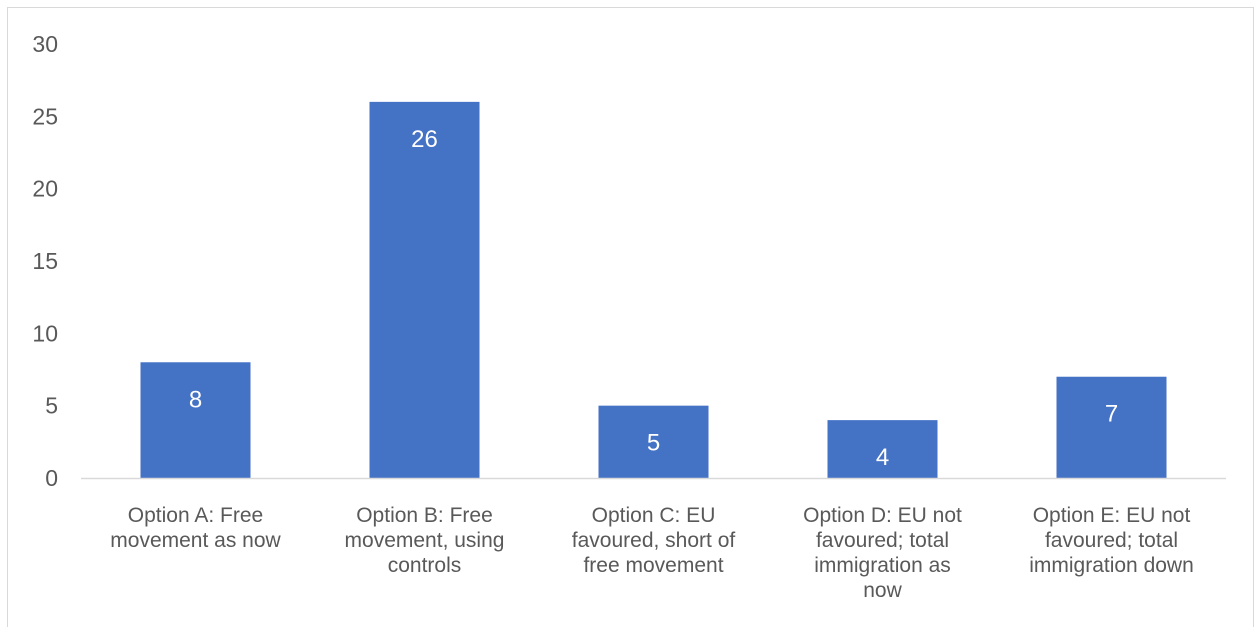 This screenshot has width=1255, height=627. I want to click on x-category-label-line: Option A: Free, so click(195, 515).